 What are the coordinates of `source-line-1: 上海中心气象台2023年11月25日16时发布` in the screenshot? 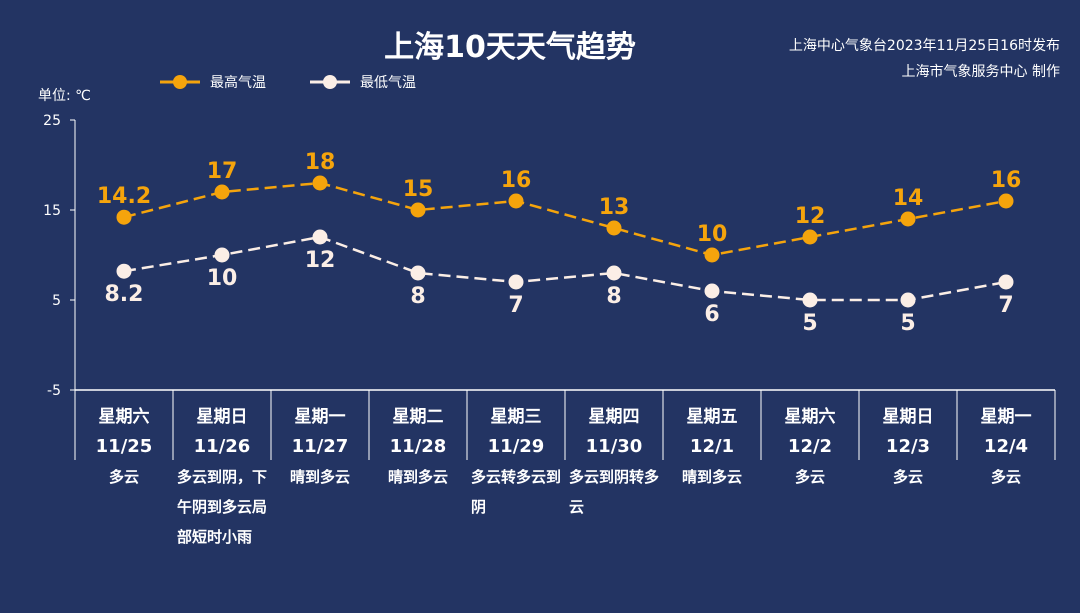 It's located at (924, 46).